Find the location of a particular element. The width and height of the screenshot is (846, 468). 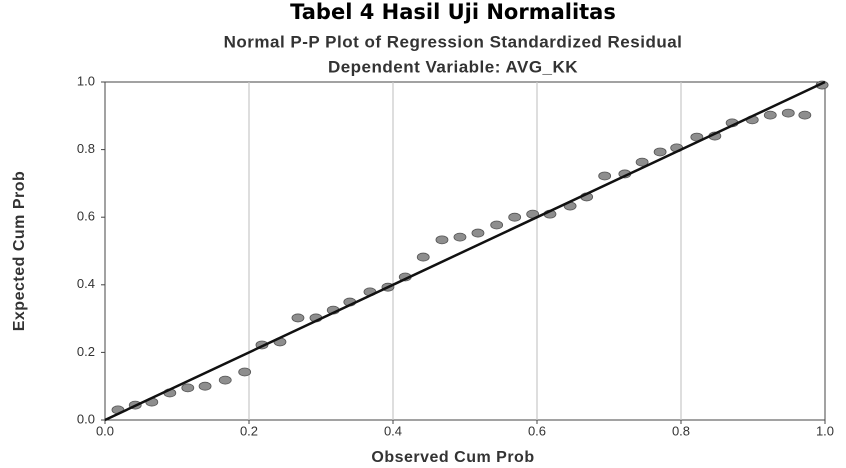

y-axis-label: Expected Cum Prob is located at coordinates (19, 251).